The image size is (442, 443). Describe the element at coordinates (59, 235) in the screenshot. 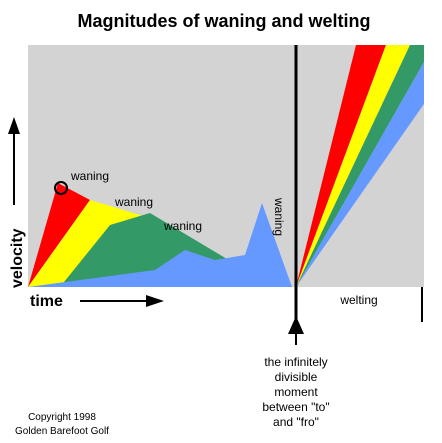

I see `red-layer` at that location.